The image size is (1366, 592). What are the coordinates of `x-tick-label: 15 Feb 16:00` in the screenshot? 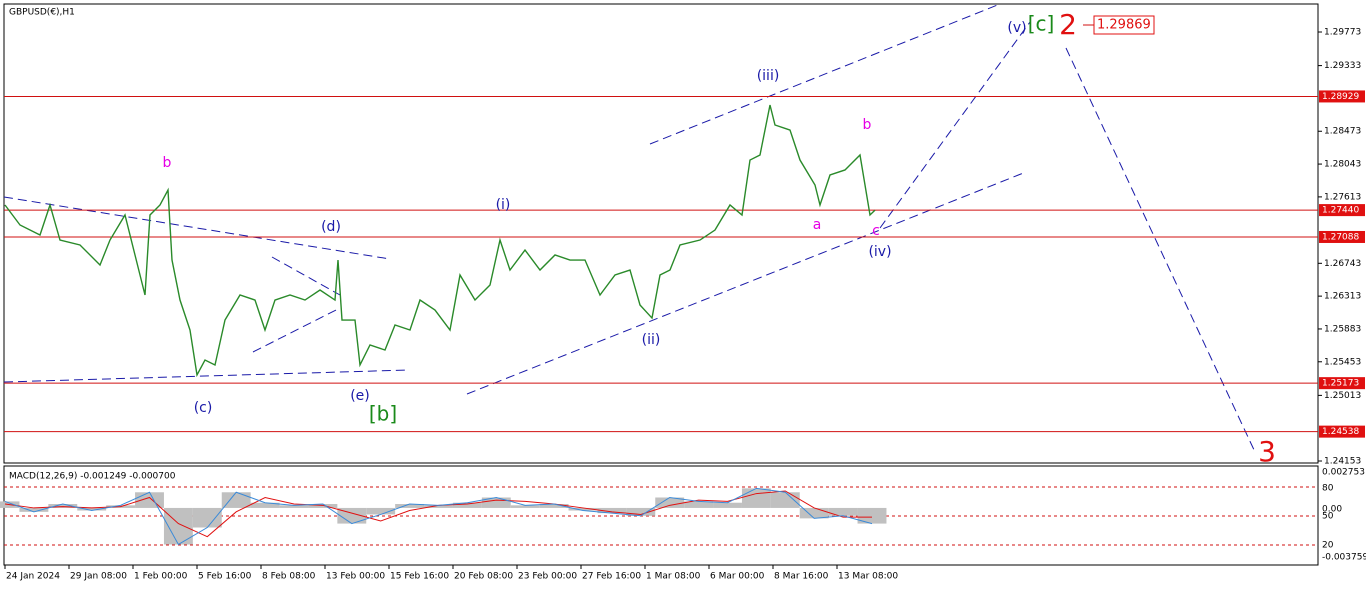 It's located at (419, 577).